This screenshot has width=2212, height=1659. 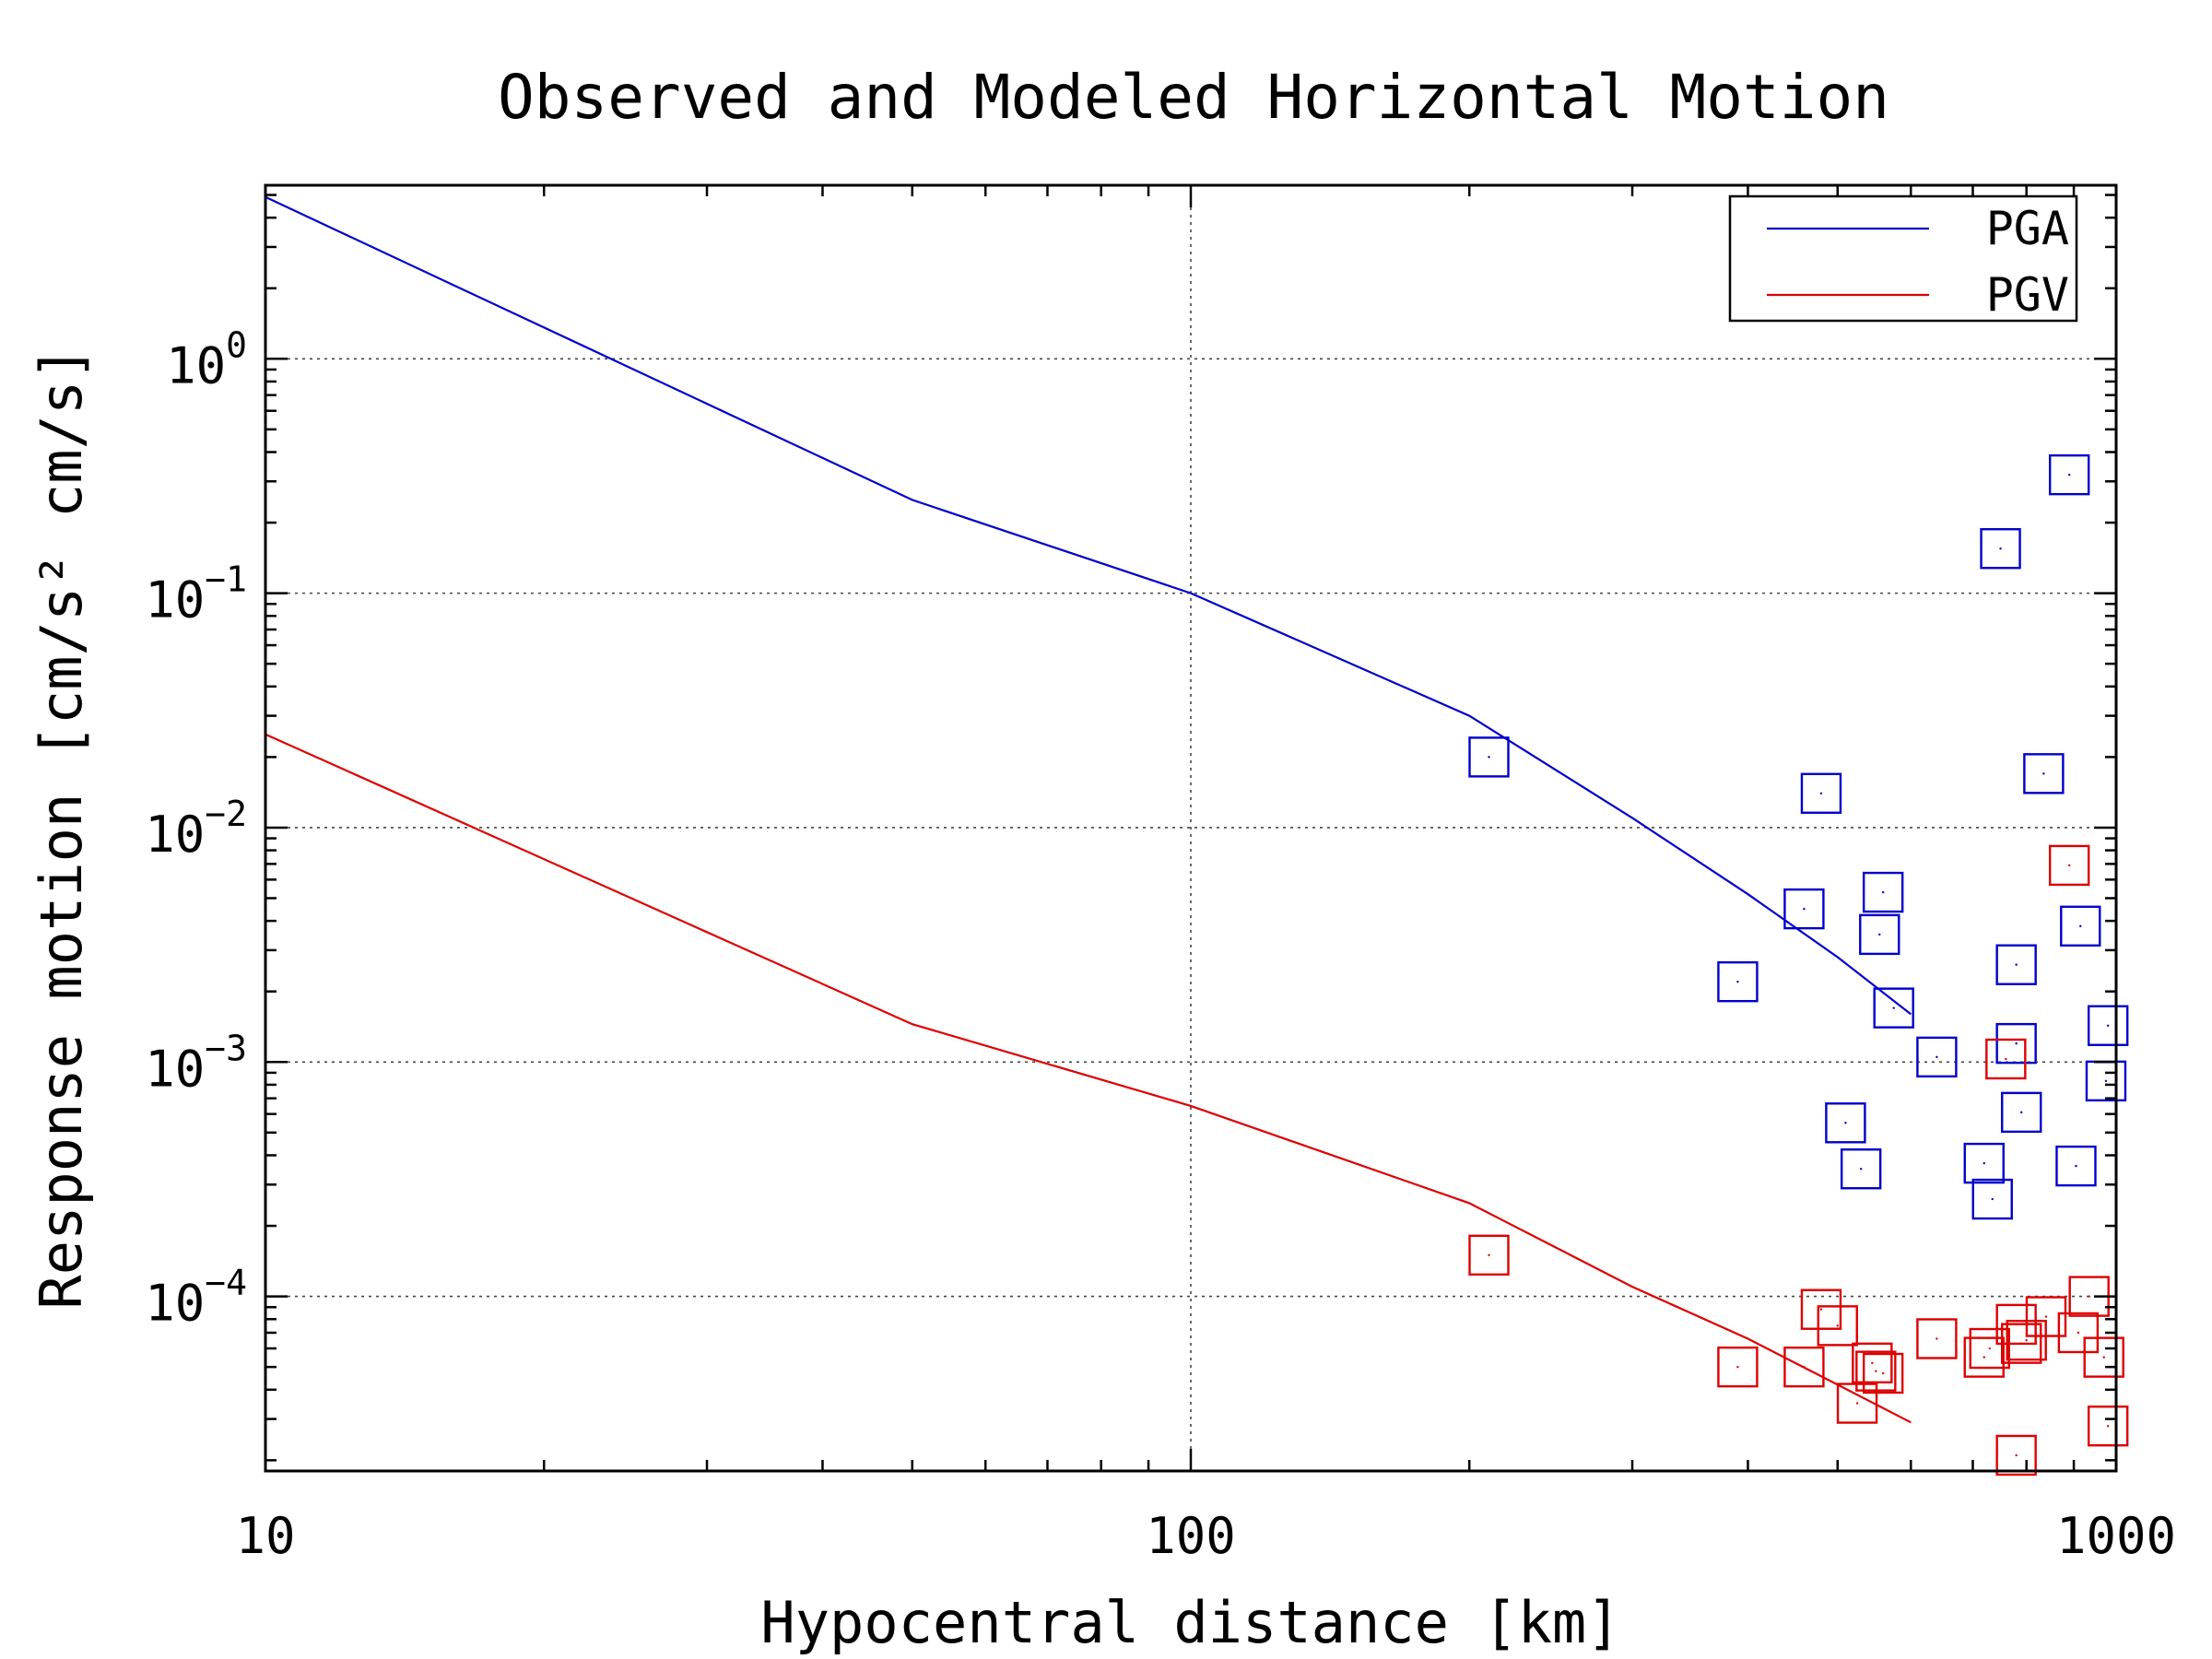 I want to click on y-tick-label-text: 10⁰, so click(x=206, y=359).